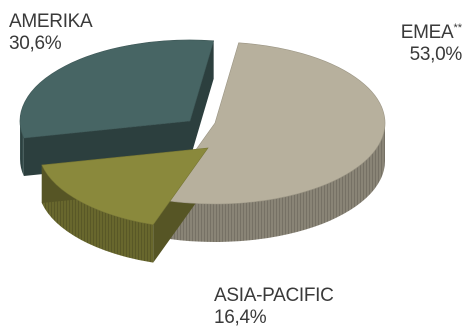 The image size is (472, 332). What do you see at coordinates (427, 32) in the screenshot?
I see `label-emea-name: EMEA` at bounding box center [427, 32].